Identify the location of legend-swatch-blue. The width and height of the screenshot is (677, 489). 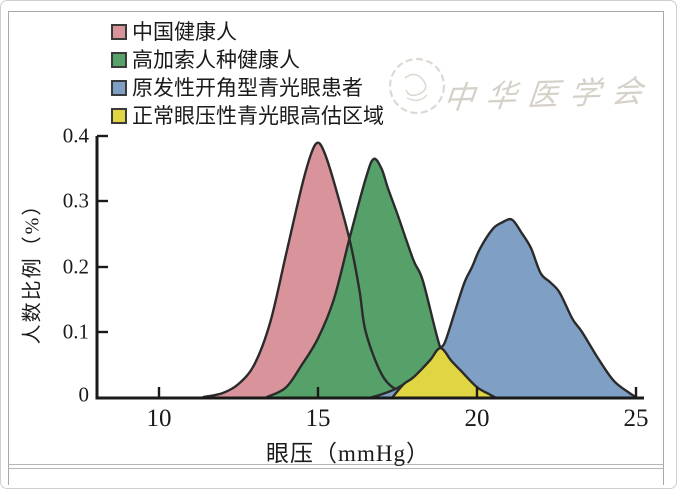
(119, 88).